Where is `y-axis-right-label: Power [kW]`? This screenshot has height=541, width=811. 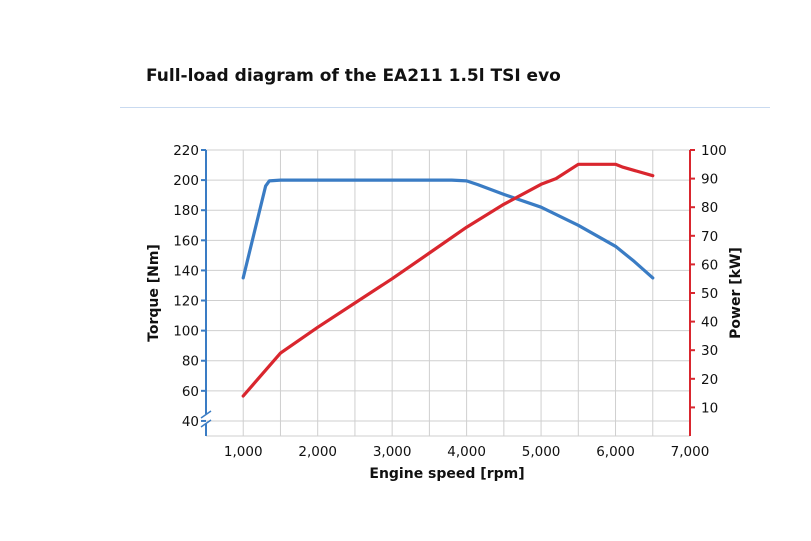
y-axis-right-label: Power [kW] is located at coordinates (736, 293).